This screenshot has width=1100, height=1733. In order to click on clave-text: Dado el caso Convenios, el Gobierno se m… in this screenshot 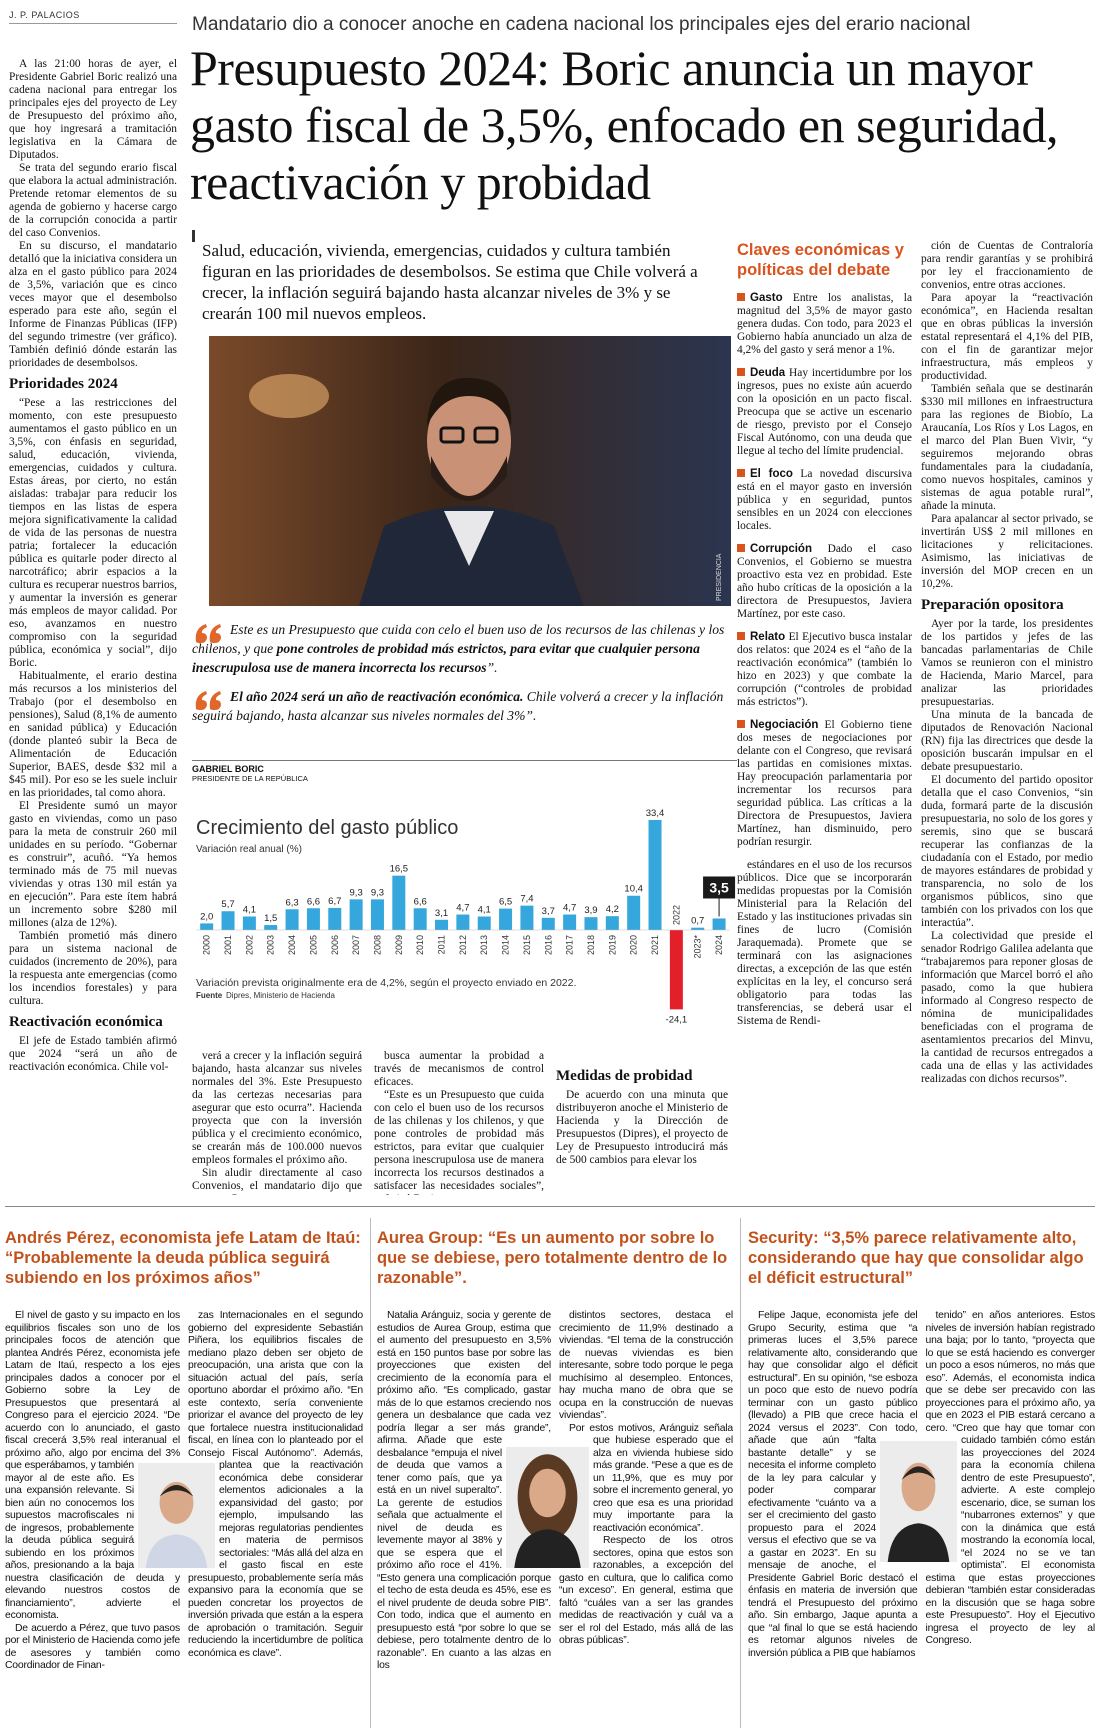, I will do `click(824, 581)`.